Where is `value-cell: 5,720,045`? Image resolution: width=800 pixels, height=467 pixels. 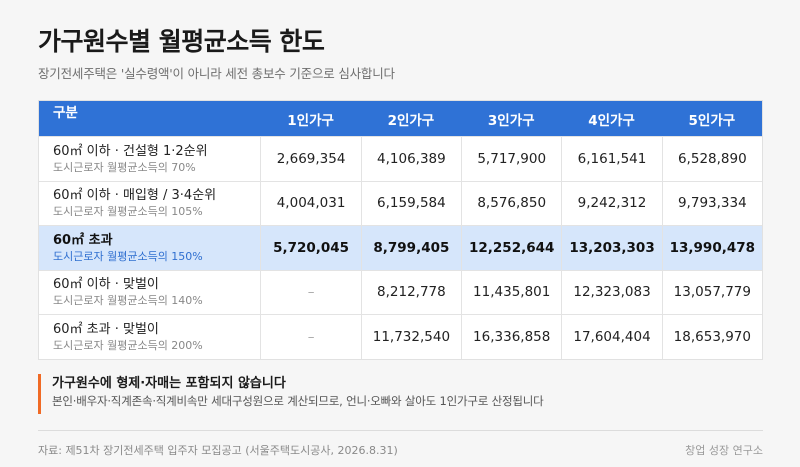
value-cell: 5,720,045 is located at coordinates (310, 248).